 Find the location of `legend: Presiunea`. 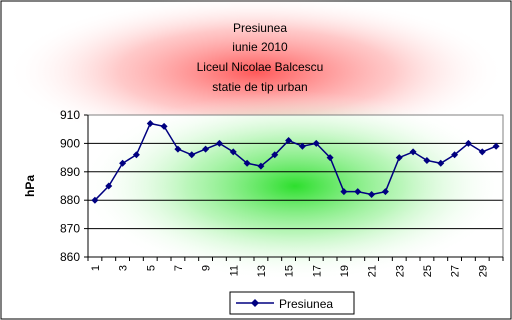

legend: Presiunea is located at coordinates (292, 303).